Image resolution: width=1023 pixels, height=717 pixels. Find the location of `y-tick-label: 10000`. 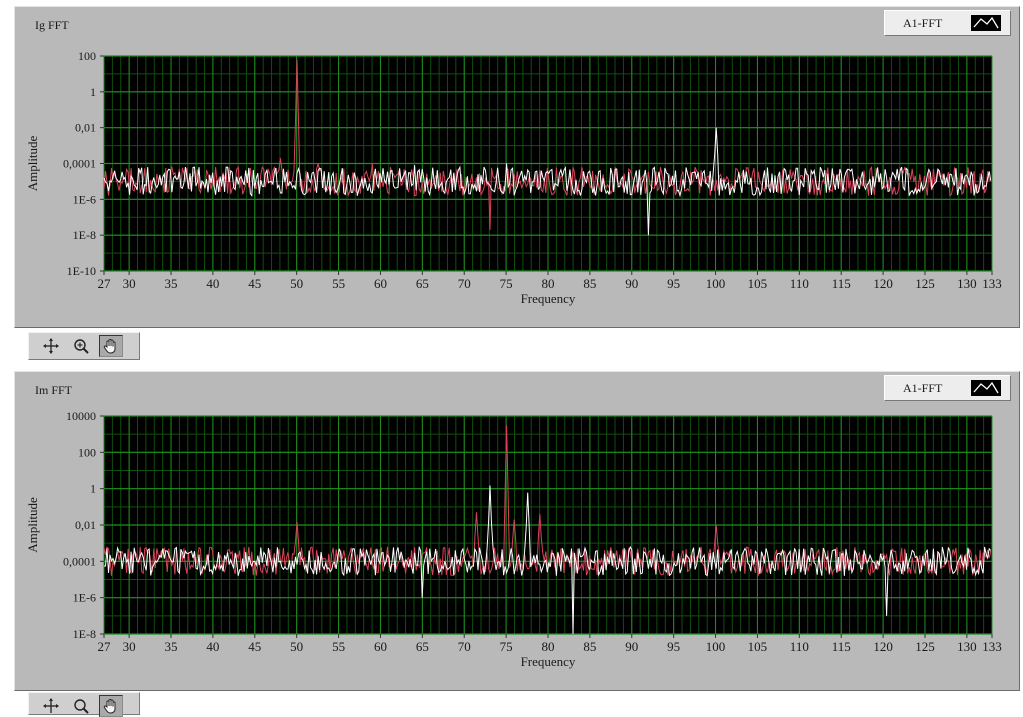

y-tick-label: 10000 is located at coordinates (81, 416).